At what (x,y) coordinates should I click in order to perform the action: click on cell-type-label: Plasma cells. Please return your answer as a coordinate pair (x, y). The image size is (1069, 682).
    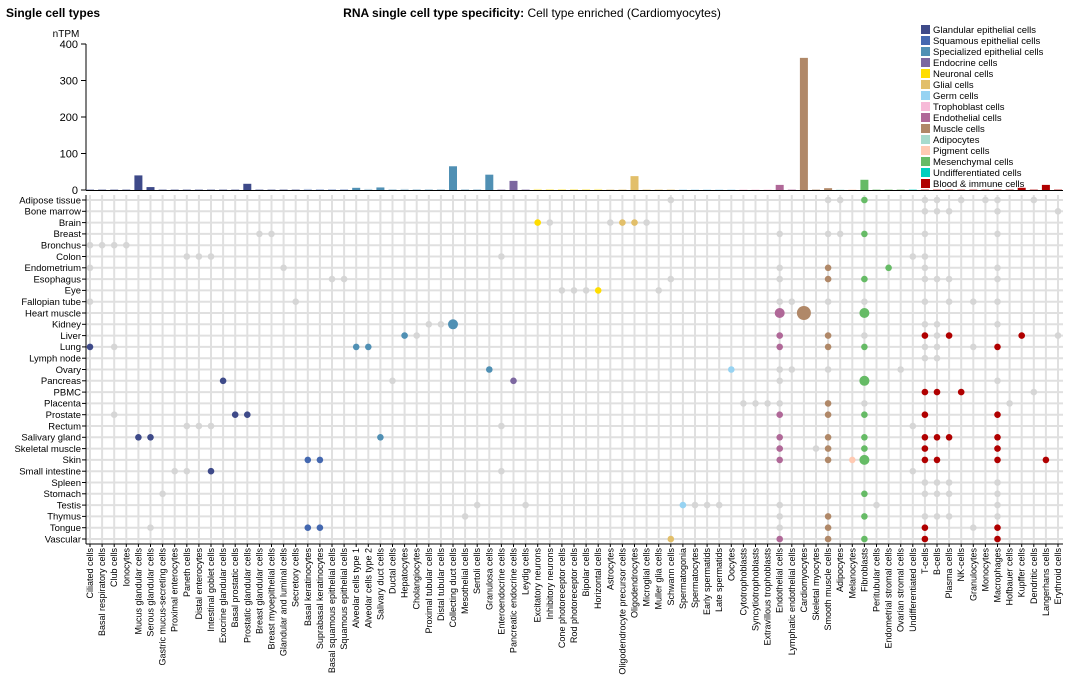
    Looking at the image, I should click on (949, 573).